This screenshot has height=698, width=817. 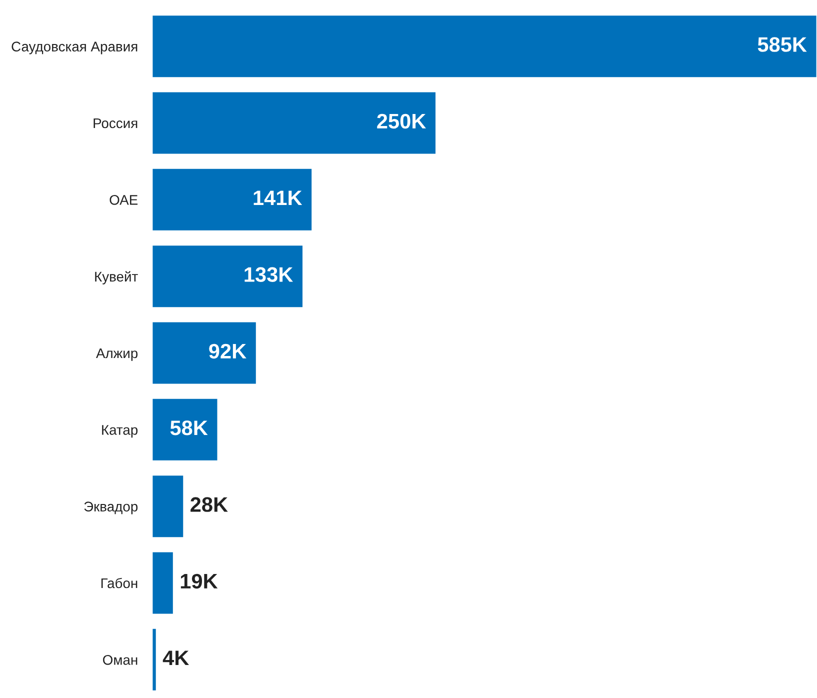 What do you see at coordinates (120, 660) in the screenshot?
I see `y-tick-label: Оман` at bounding box center [120, 660].